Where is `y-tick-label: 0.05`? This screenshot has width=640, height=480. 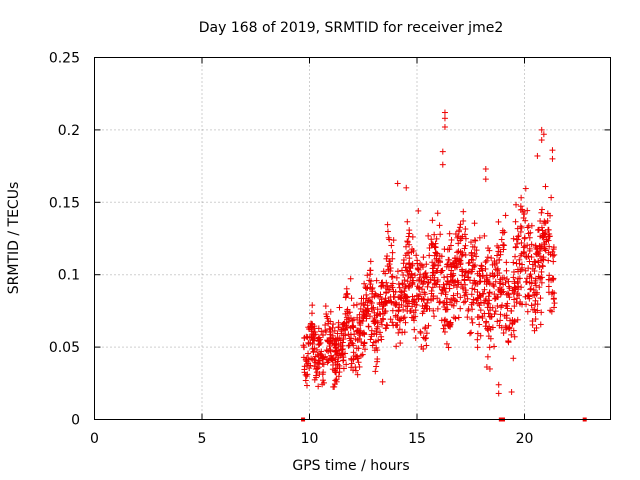 y-tick-label: 0.05 is located at coordinates (64, 348).